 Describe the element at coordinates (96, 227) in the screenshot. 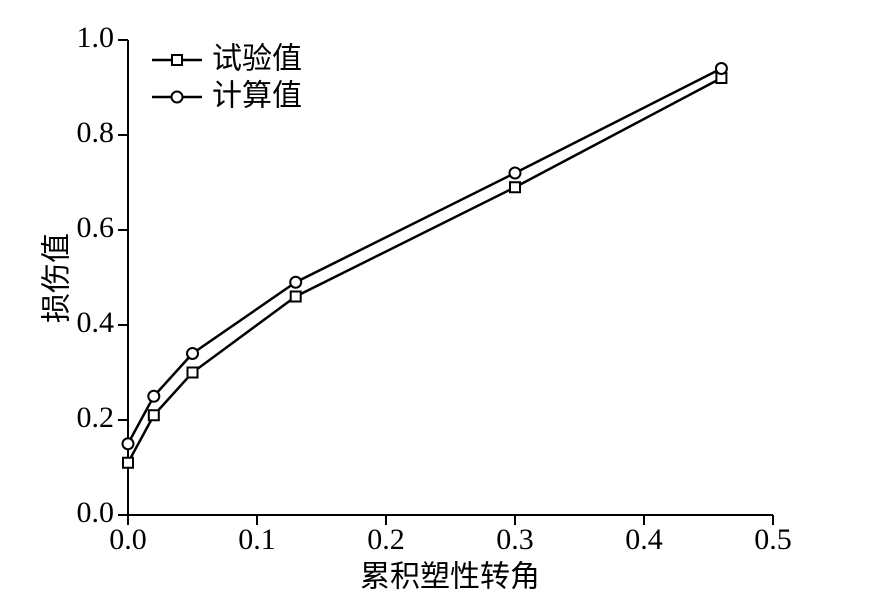

I see `y-tick-label: 0.6` at that location.